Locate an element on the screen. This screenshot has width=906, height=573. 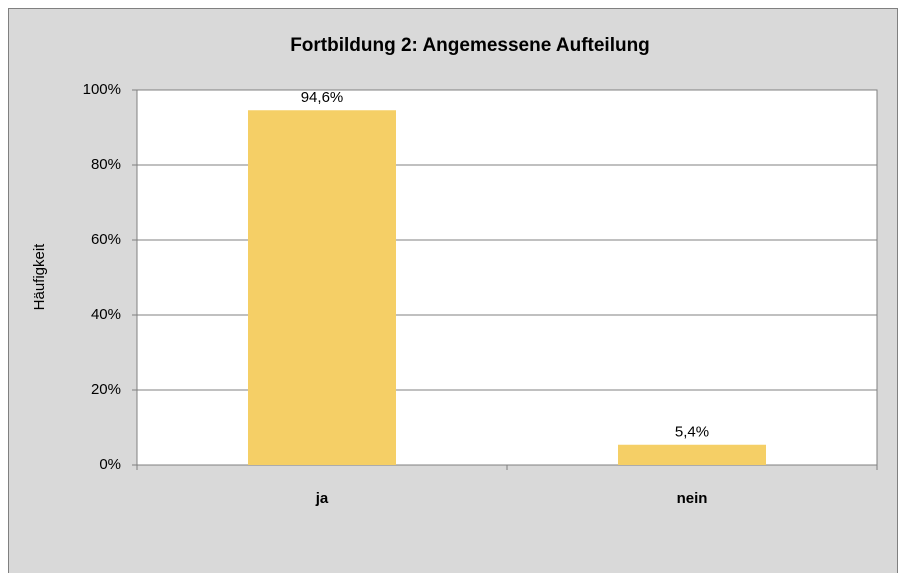
y-tick-label: 80% is located at coordinates (106, 164).